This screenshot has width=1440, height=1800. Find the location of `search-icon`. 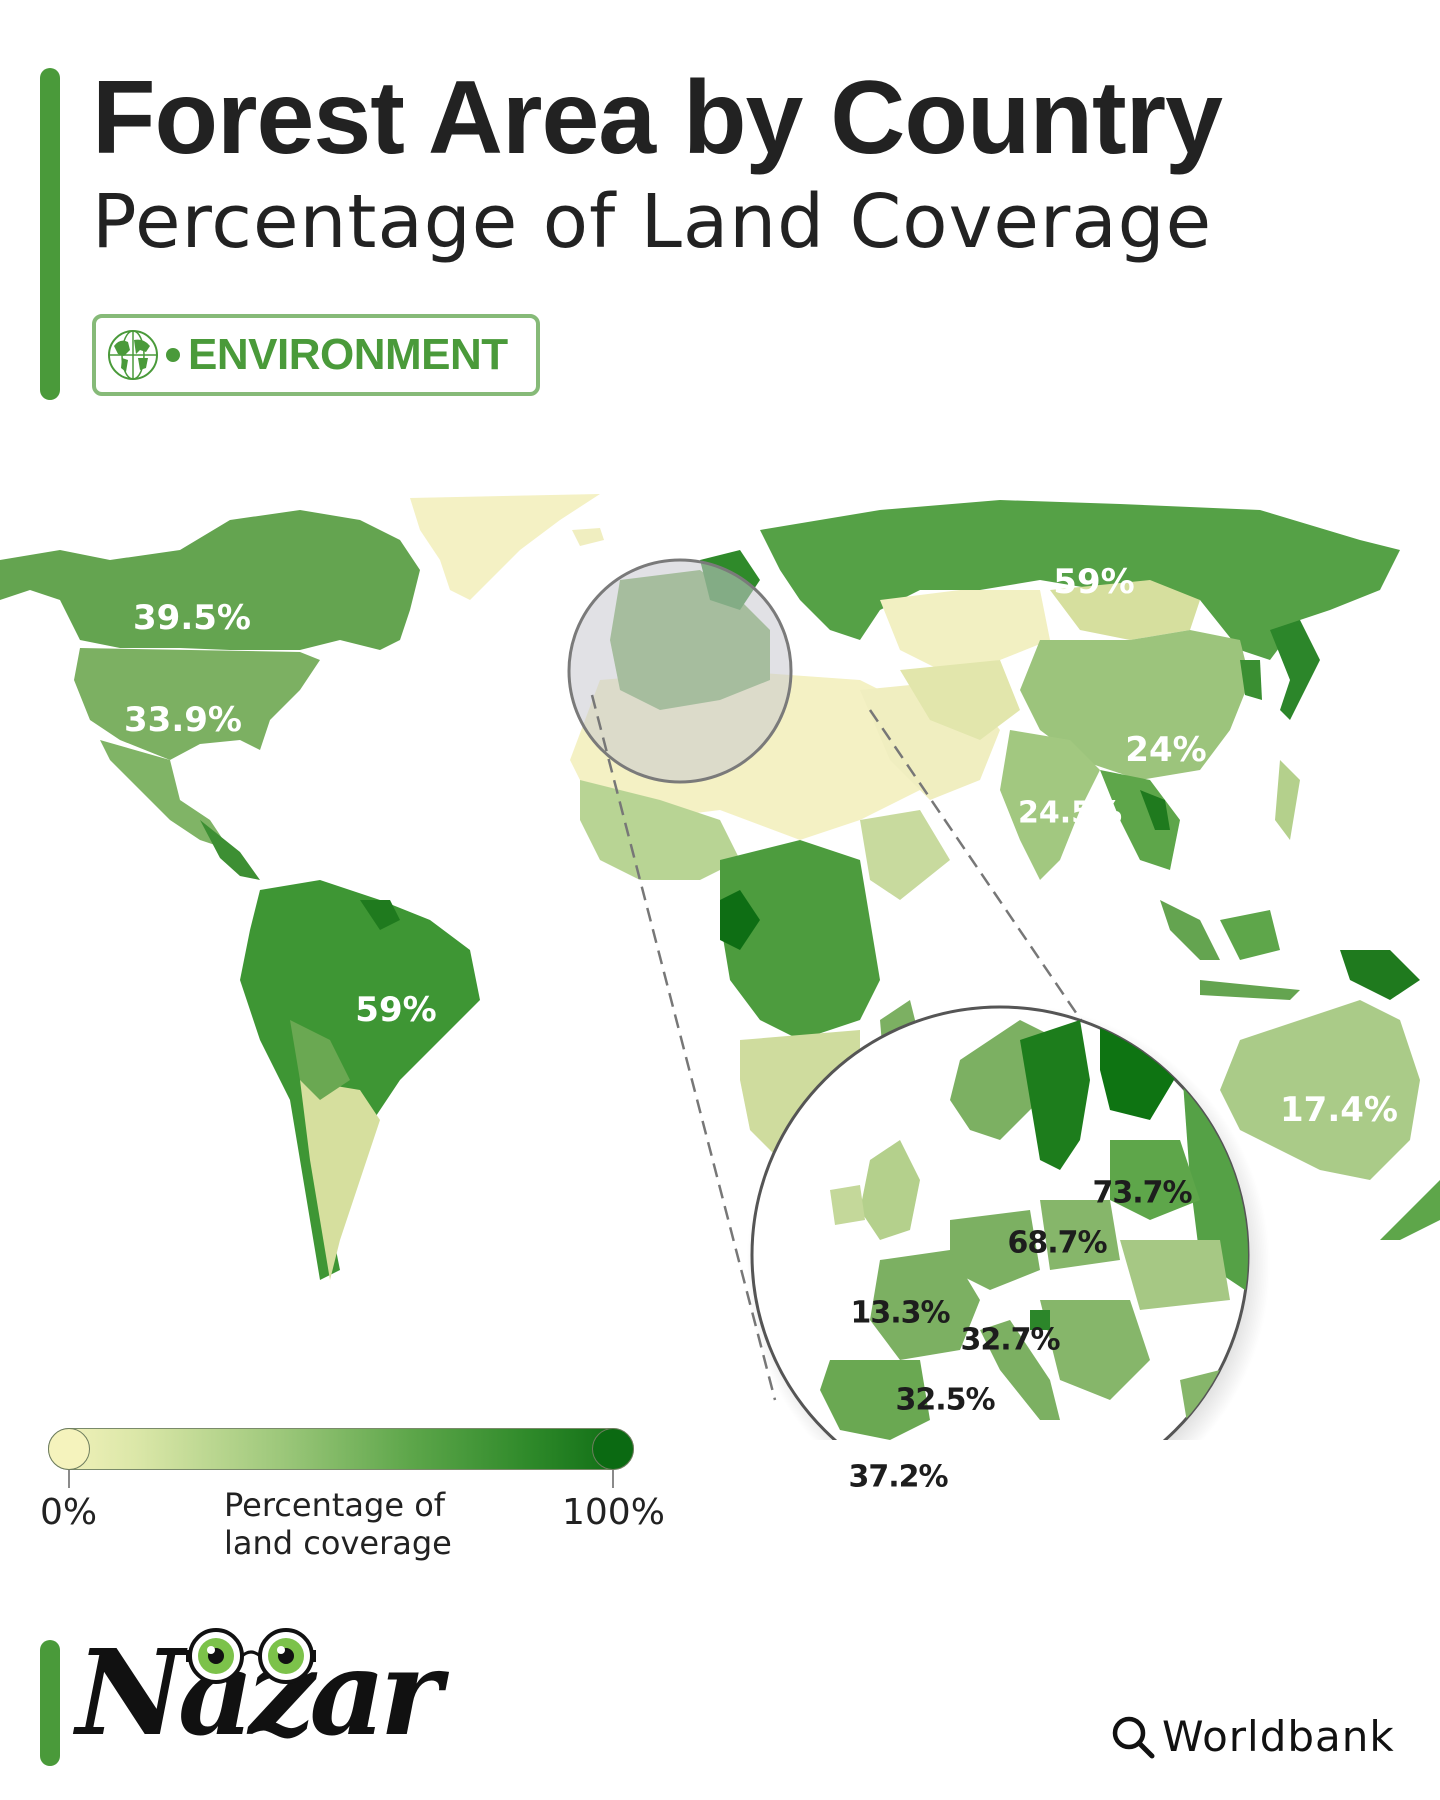

search-icon is located at coordinates (1133, 1737).